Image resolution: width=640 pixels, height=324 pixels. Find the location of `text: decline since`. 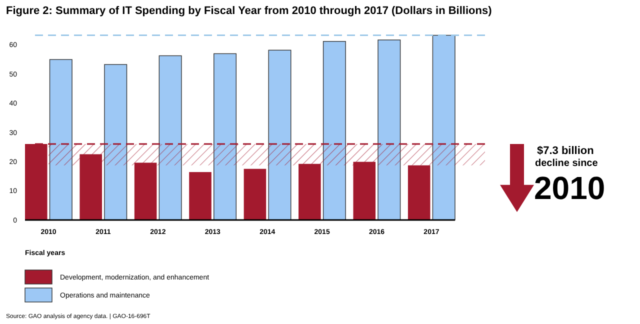

text: decline since is located at coordinates (566, 163).